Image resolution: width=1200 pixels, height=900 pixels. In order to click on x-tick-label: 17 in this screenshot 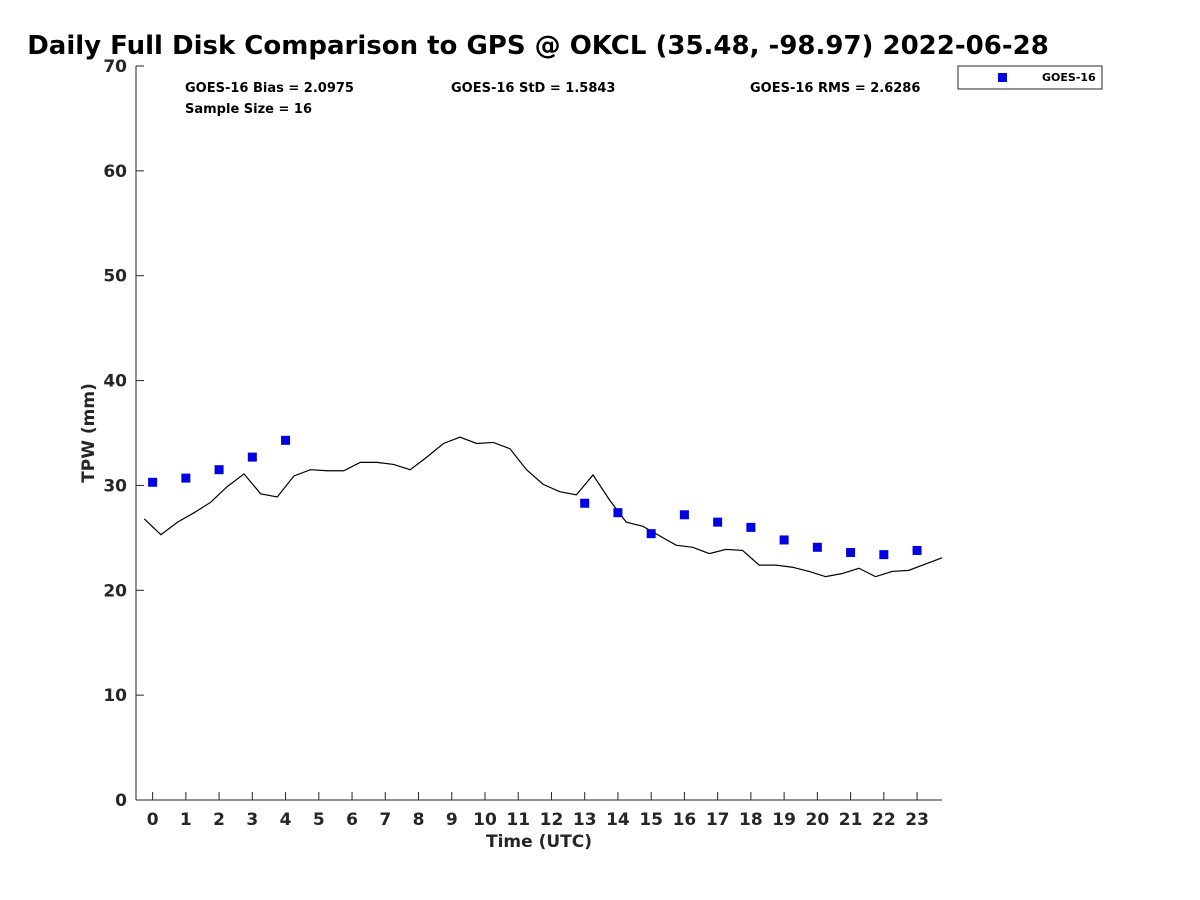, I will do `click(718, 820)`.